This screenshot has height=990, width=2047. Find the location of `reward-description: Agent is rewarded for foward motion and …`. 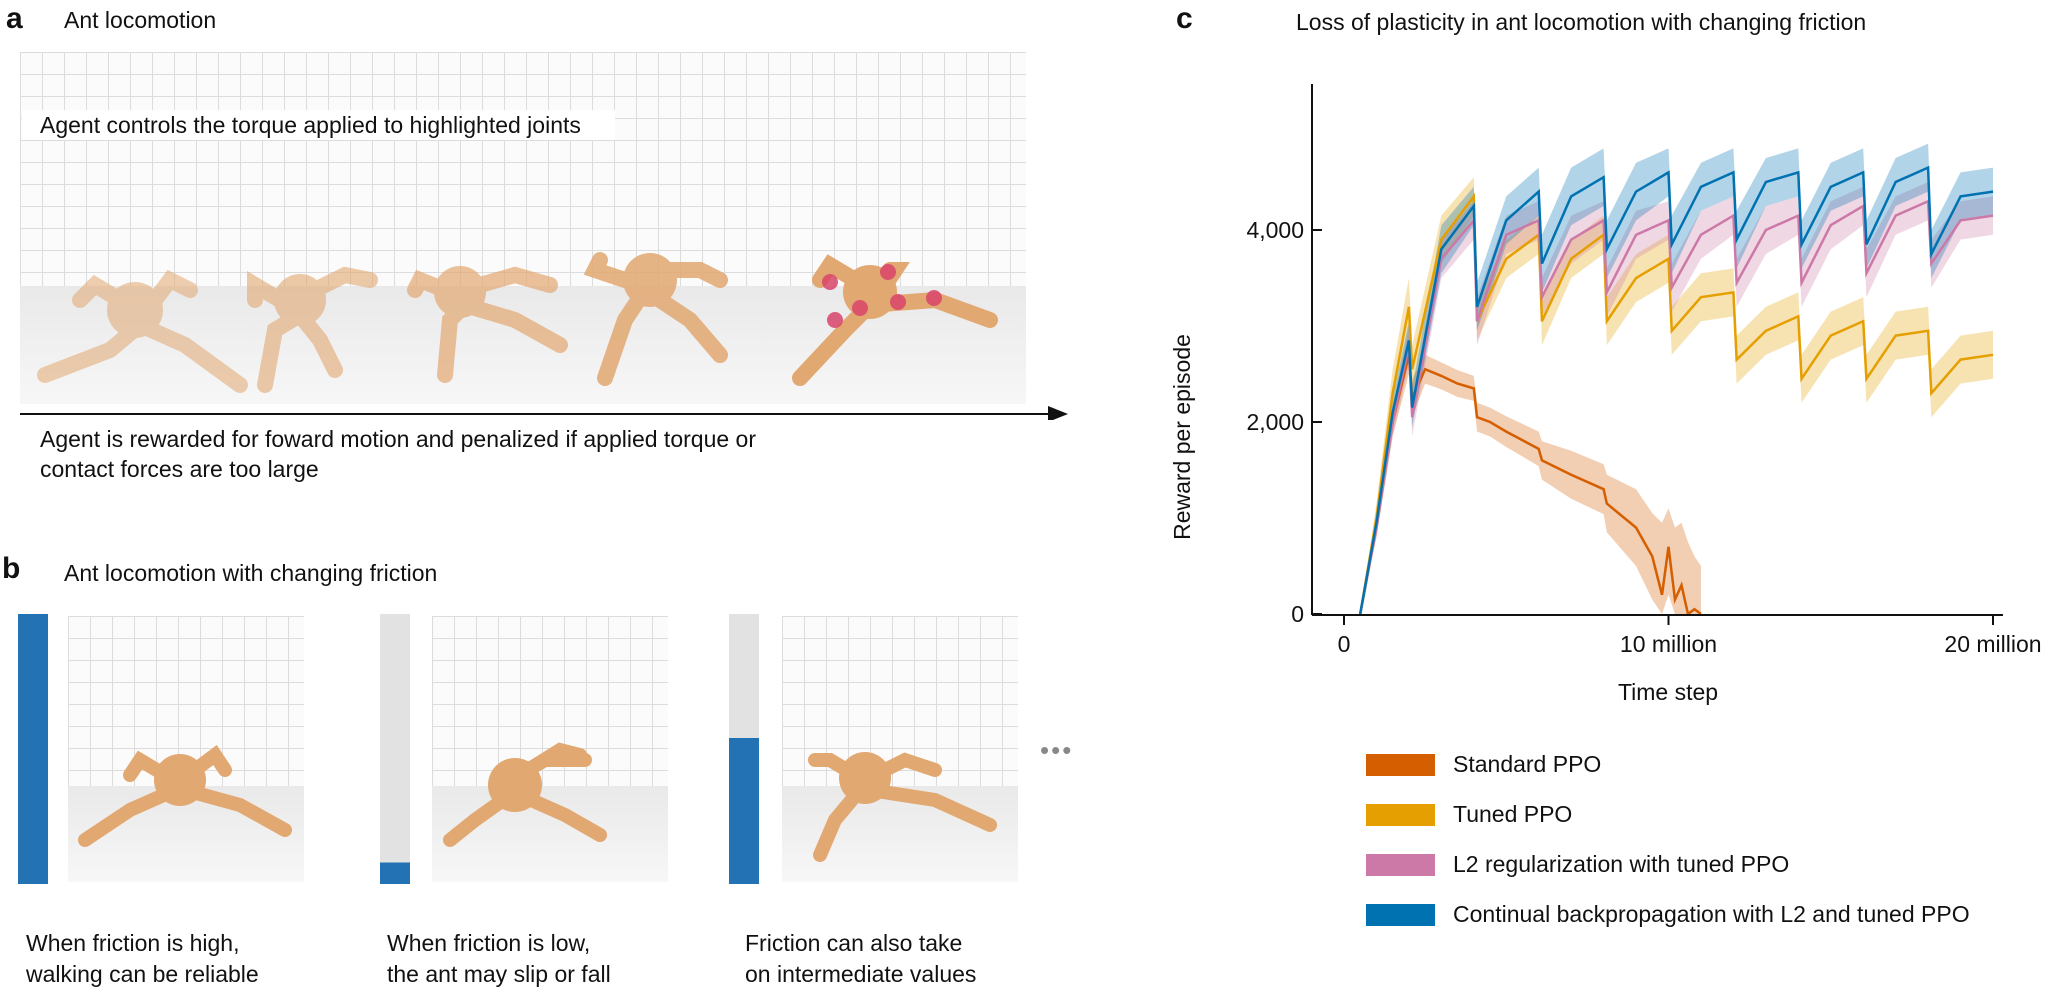

reward-description: Agent is rewarded for foward motion and … is located at coordinates (540, 454).